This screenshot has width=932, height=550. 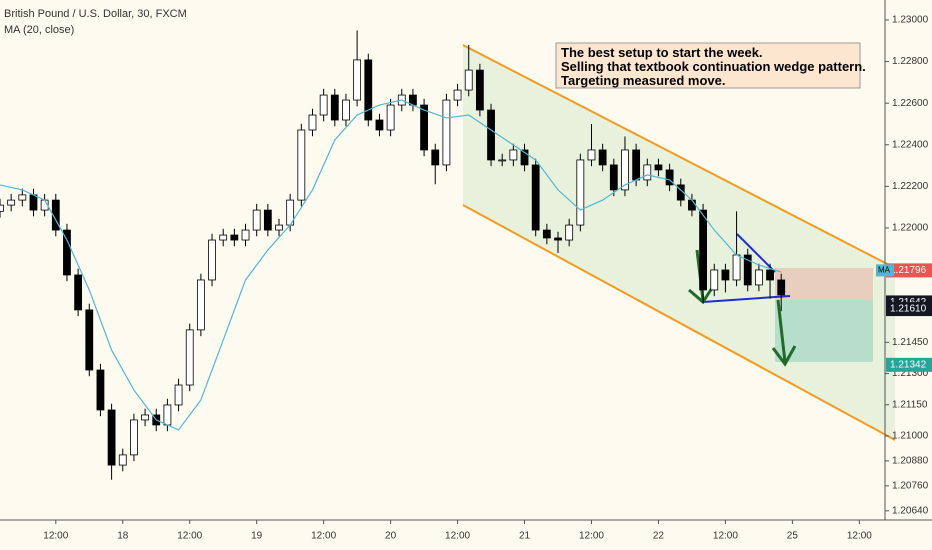 I want to click on x-tick-label: 22, so click(x=659, y=536).